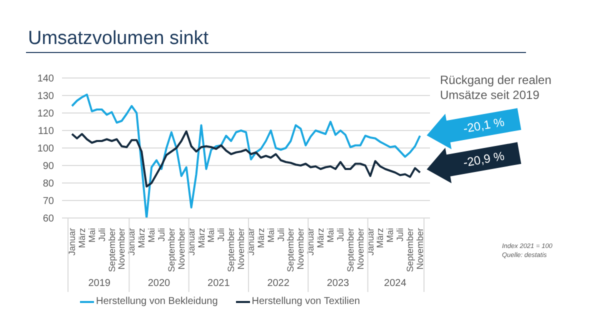 This screenshot has height=332, width=590. I want to click on text: 2019, so click(99, 283).